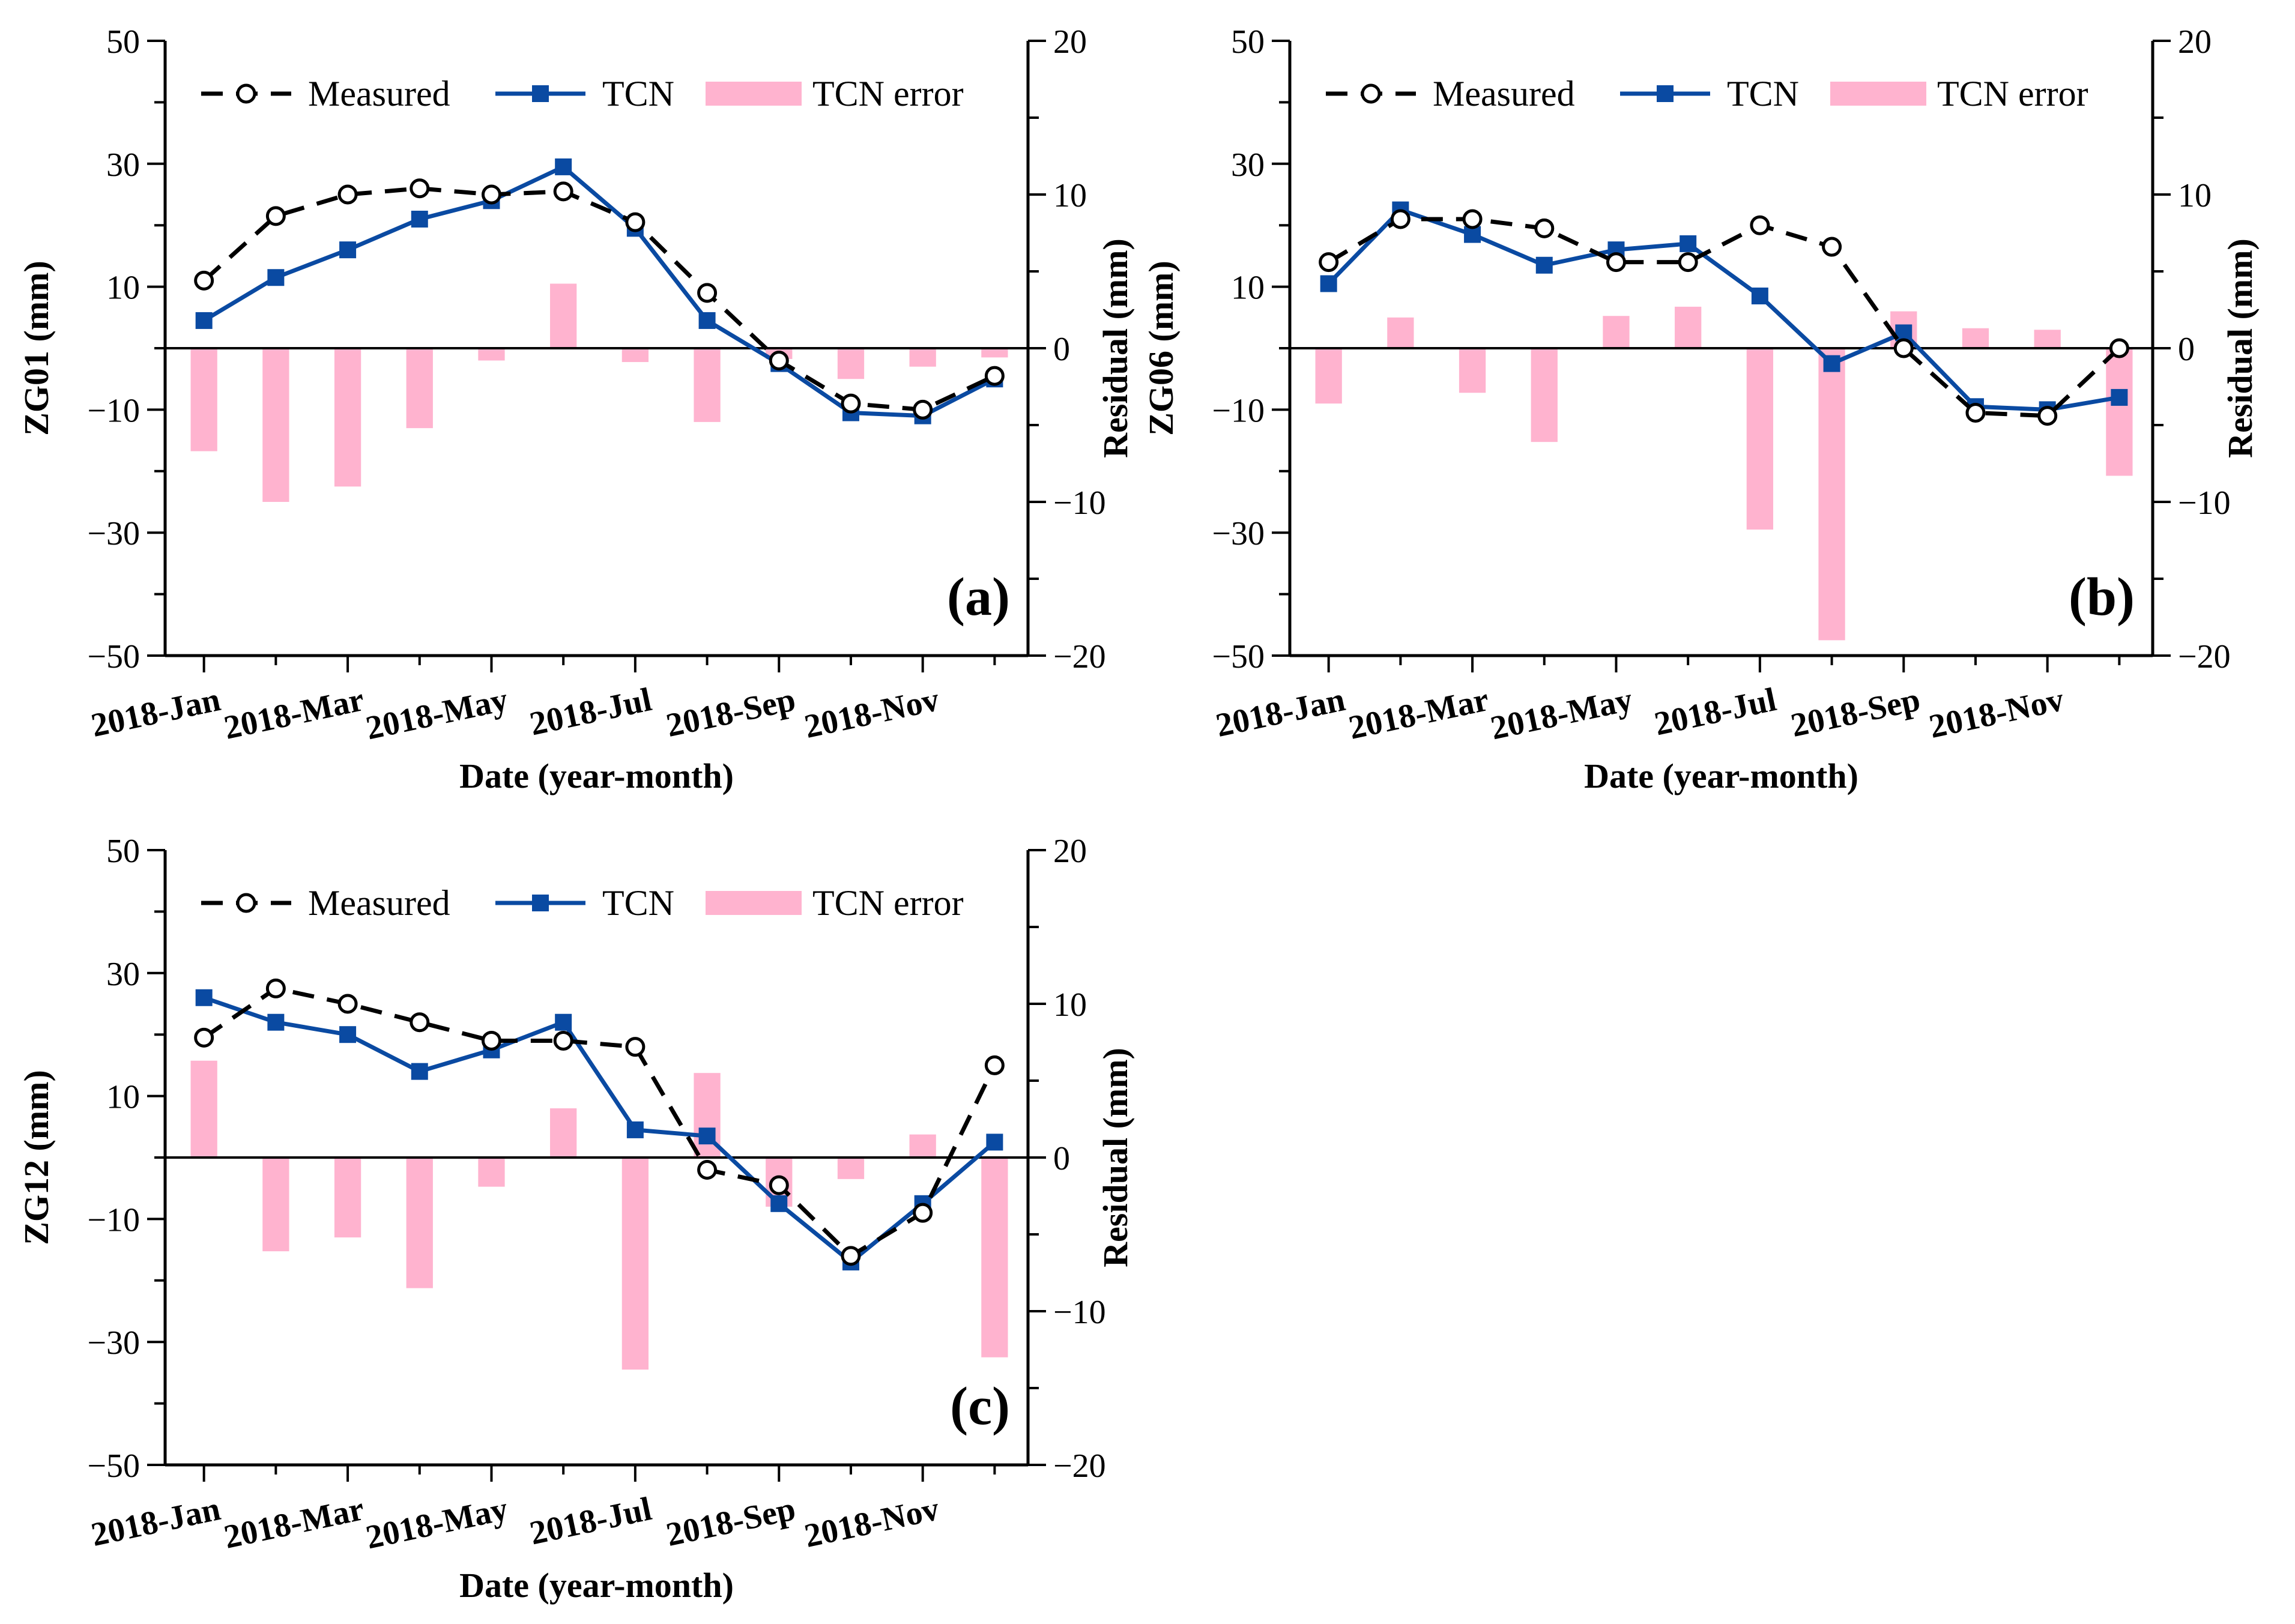 The height and width of the screenshot is (1624, 2295). I want to click on y-axis-title: ZG06 (mm), so click(1161, 348).